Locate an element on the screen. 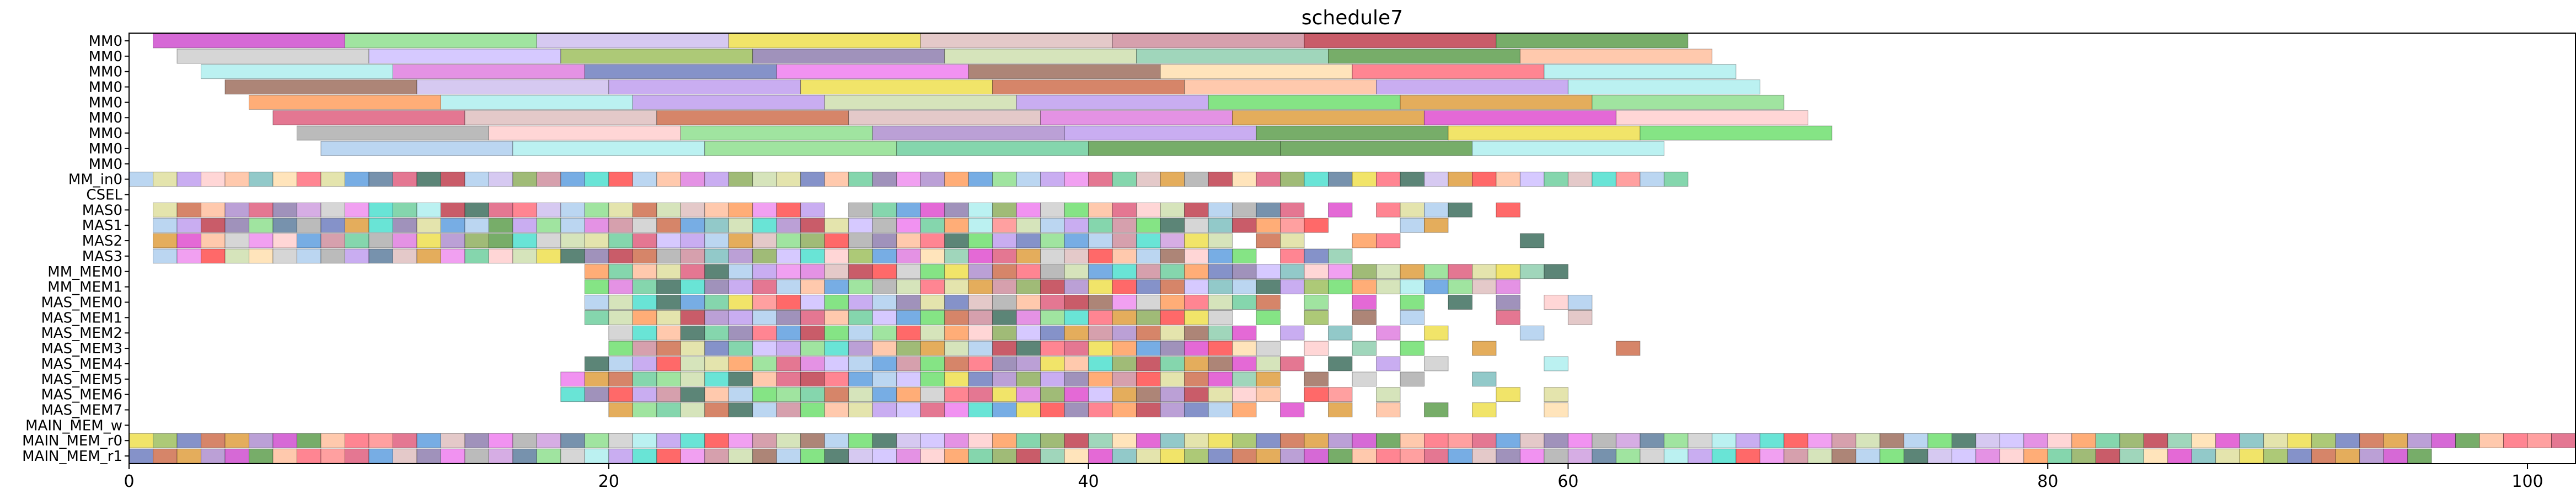  y-tick-label: MM0 is located at coordinates (105, 149).